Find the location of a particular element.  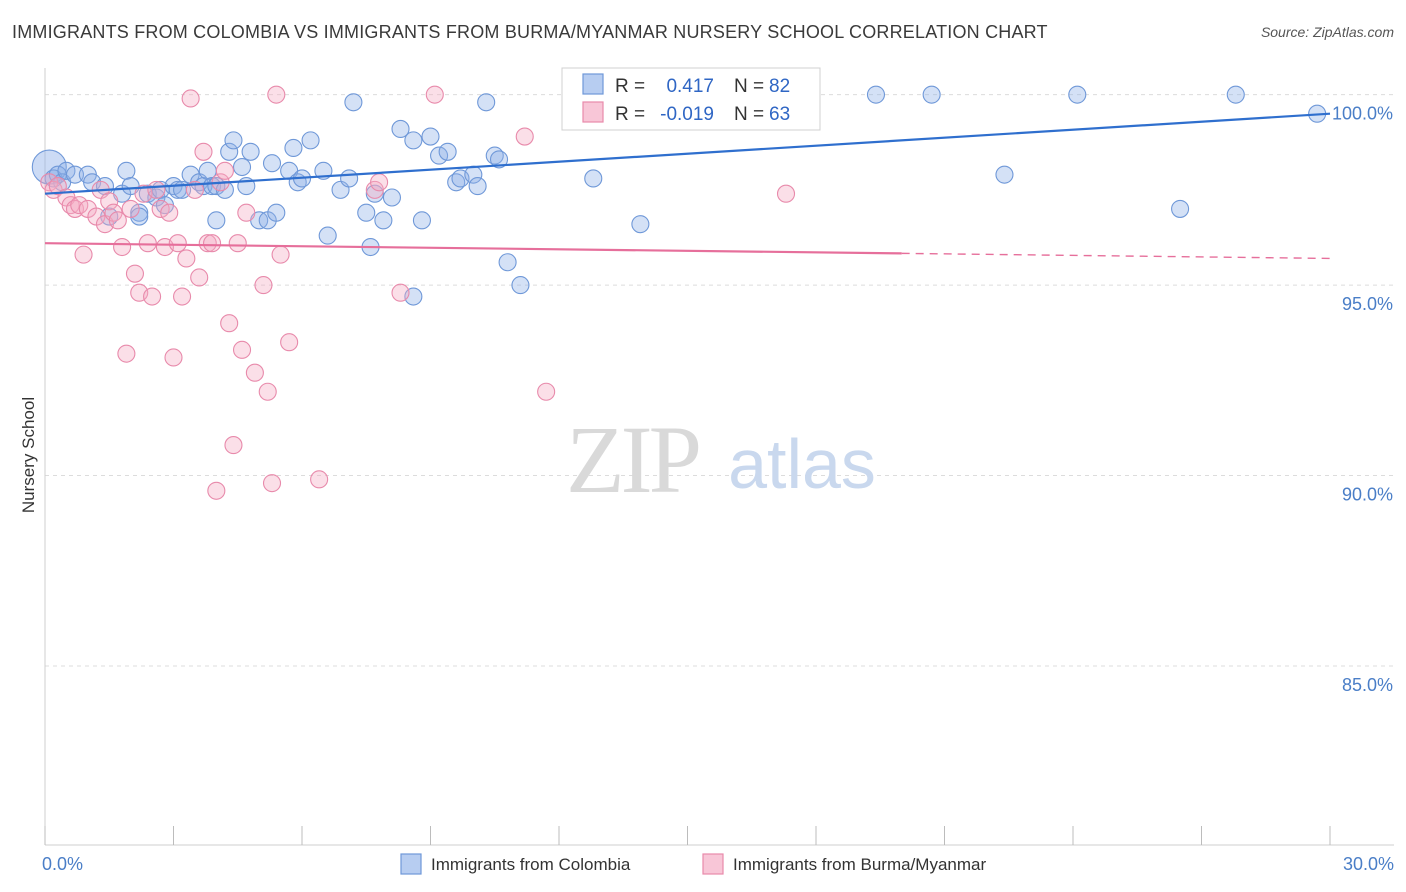

trend-line-dashed-burma is located at coordinates (1116, 256).